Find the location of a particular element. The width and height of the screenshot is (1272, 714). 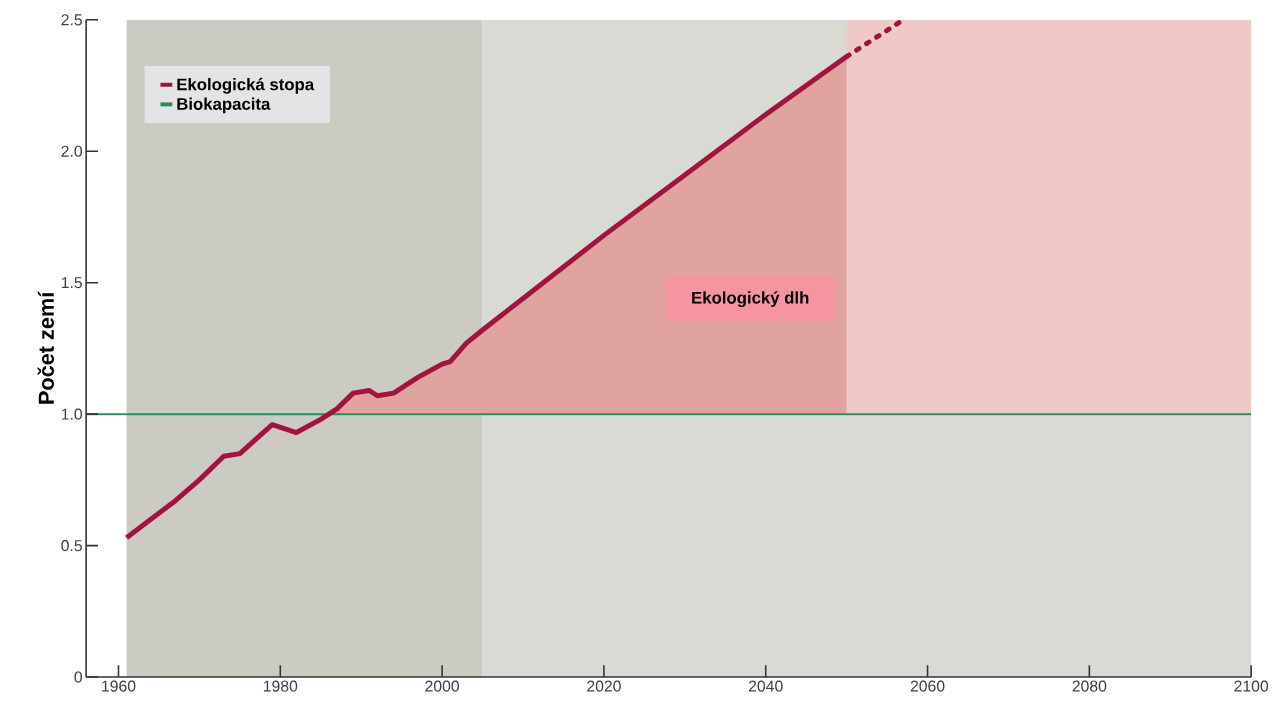

x-tick-label: 2060 is located at coordinates (927, 686).